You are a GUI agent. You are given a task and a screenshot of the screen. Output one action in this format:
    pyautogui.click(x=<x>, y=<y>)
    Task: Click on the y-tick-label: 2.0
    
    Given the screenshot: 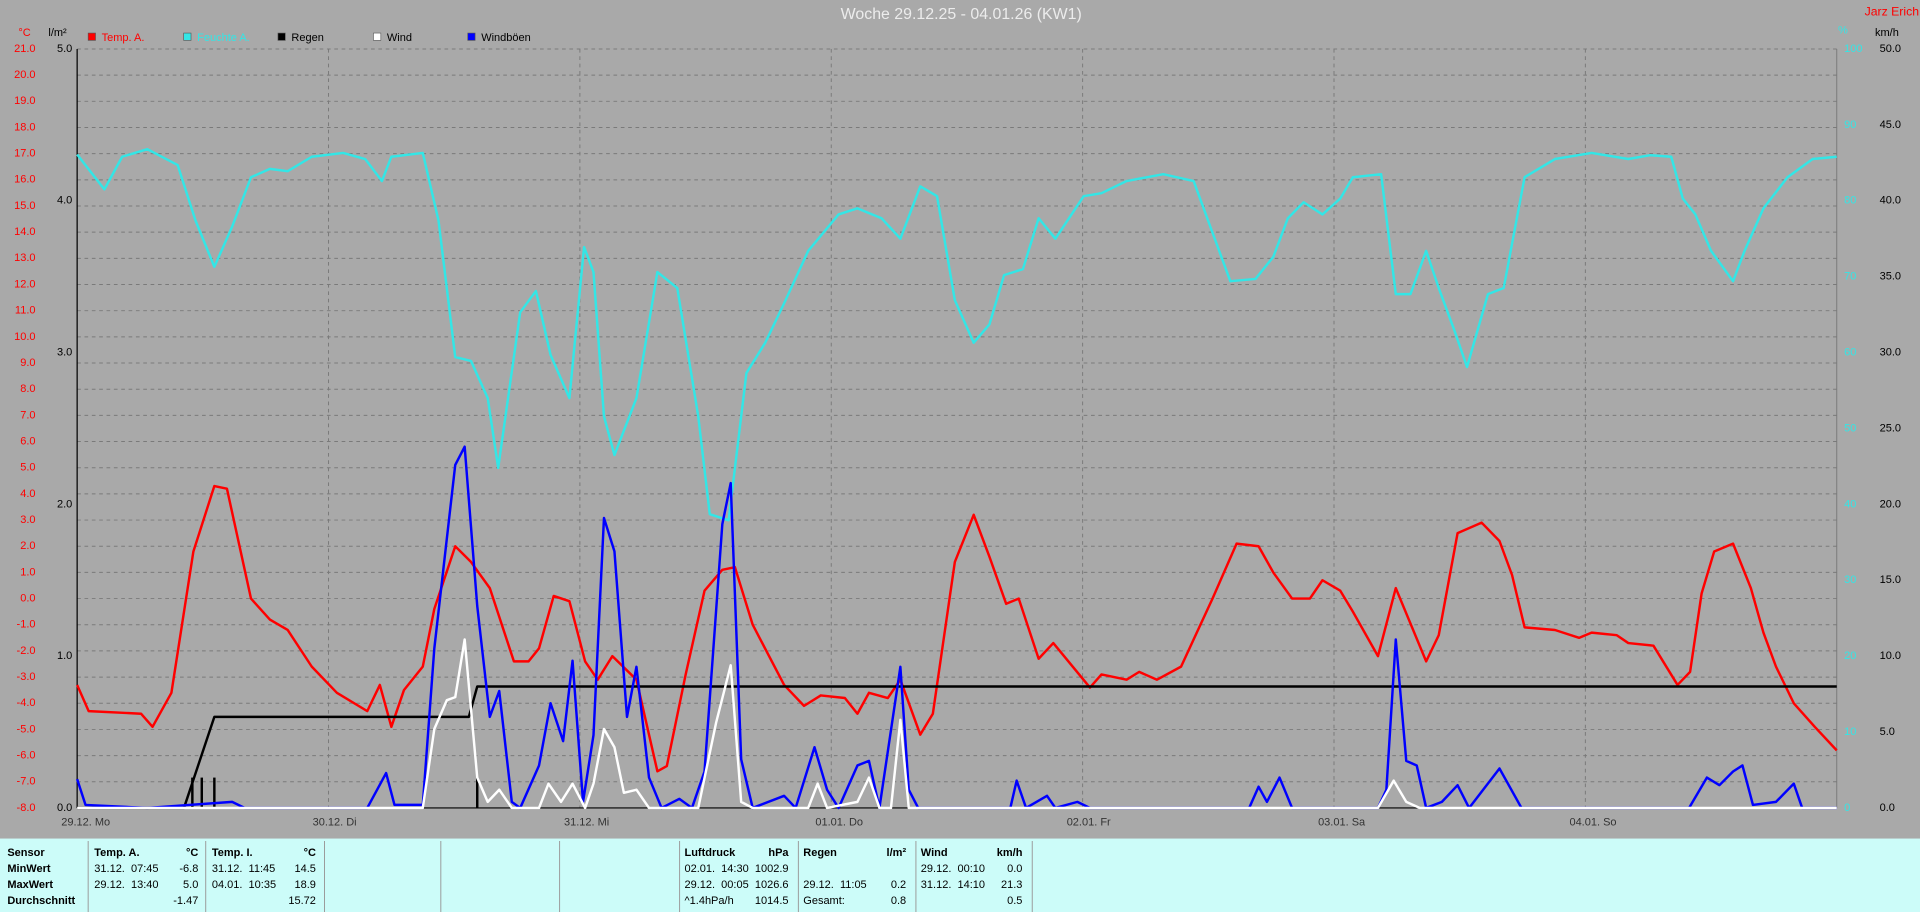 What is the action you would take?
    pyautogui.click(x=27, y=546)
    